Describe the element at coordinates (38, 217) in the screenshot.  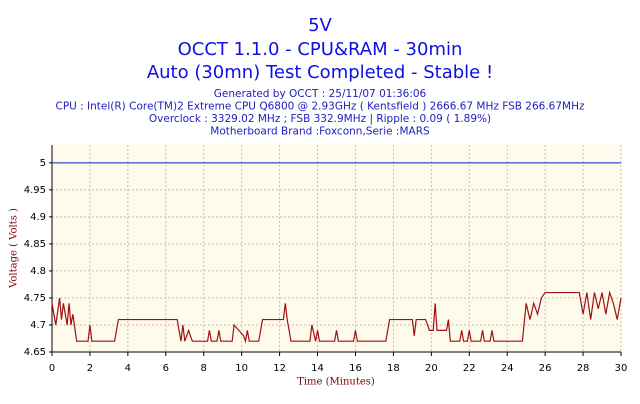
I see `y-tick-label: 4.9` at that location.